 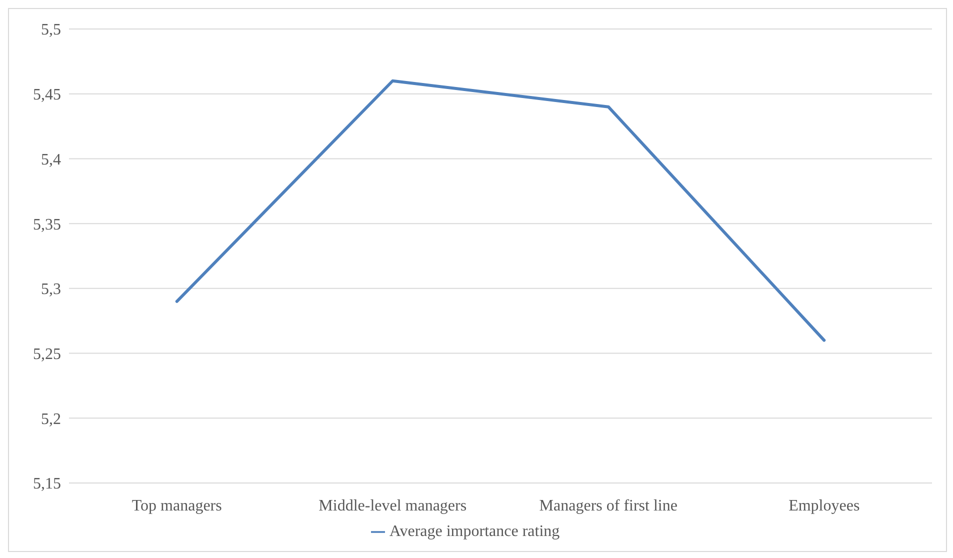 What do you see at coordinates (177, 505) in the screenshot?
I see `x-tick-label: Top managers` at bounding box center [177, 505].